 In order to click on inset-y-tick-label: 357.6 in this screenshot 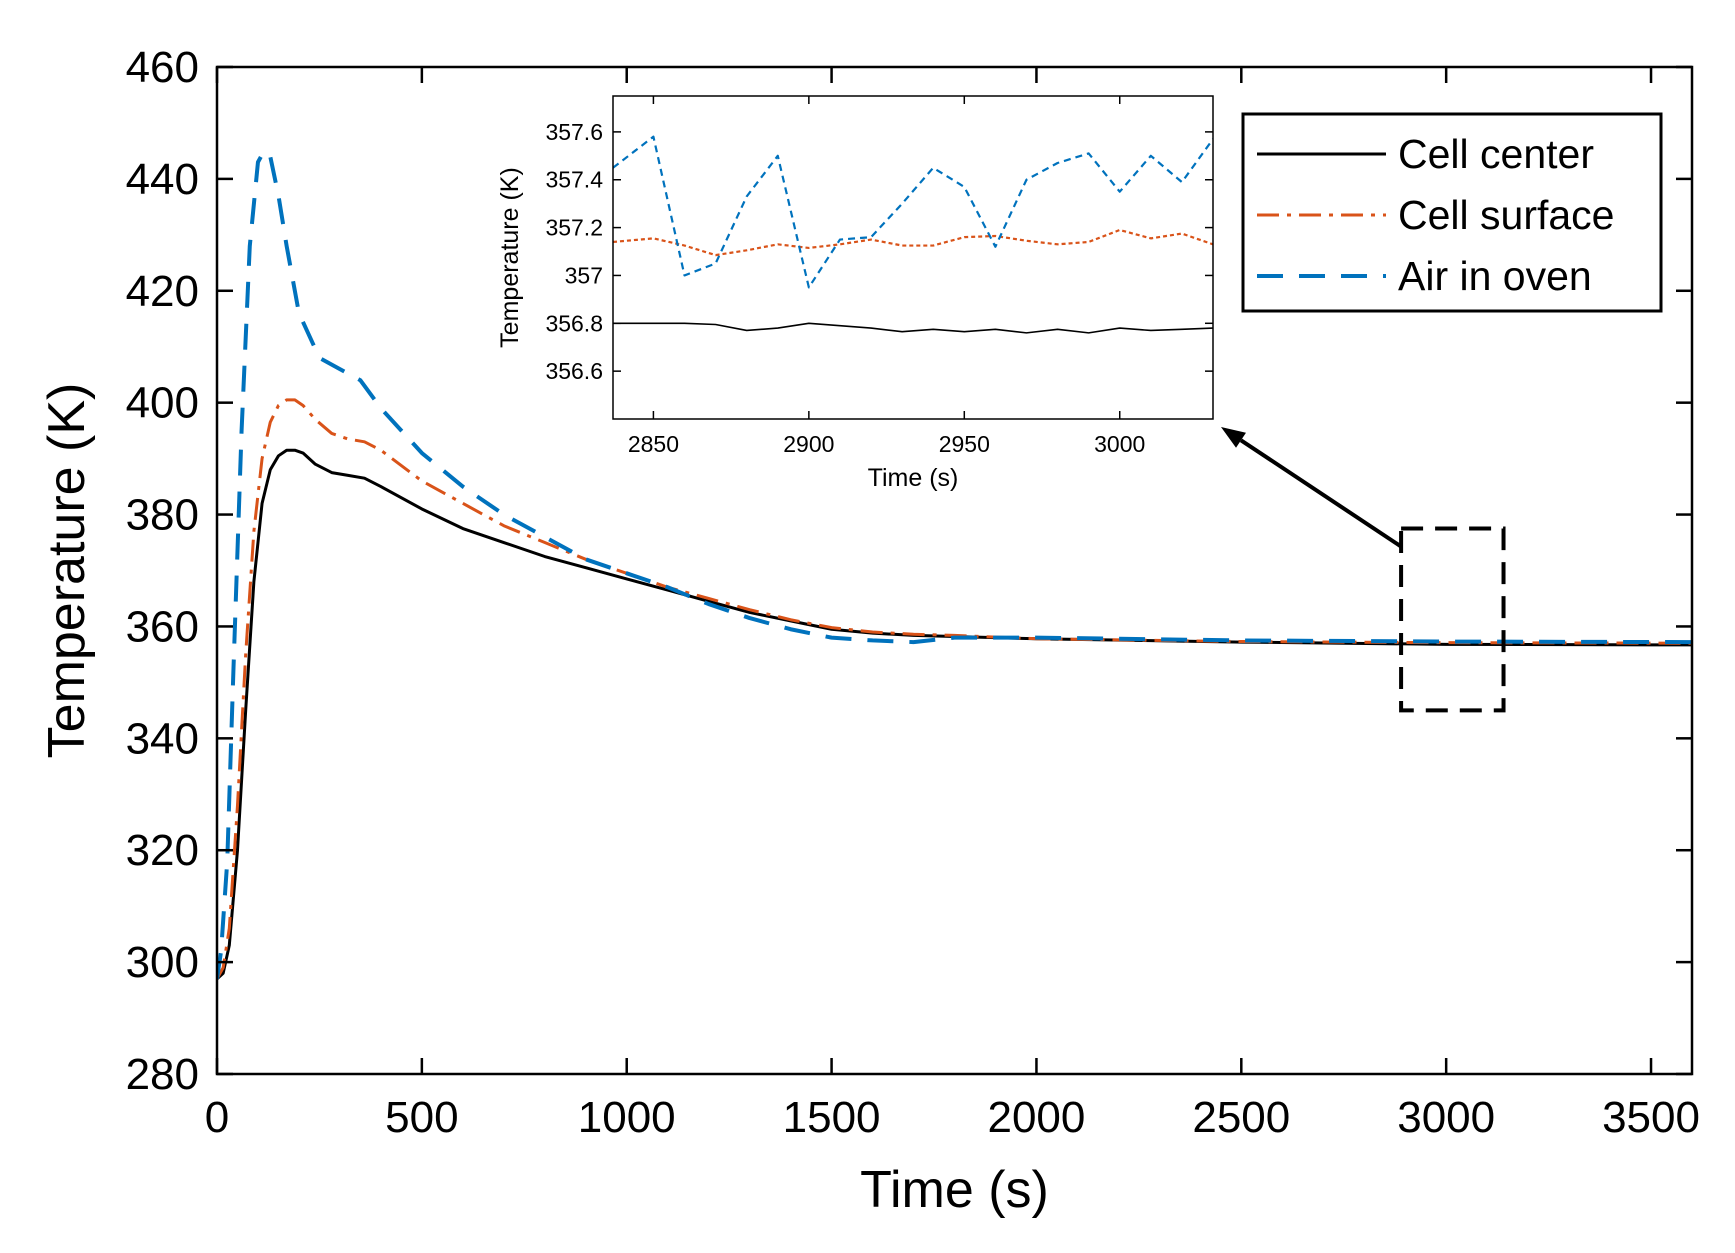, I will do `click(574, 132)`.